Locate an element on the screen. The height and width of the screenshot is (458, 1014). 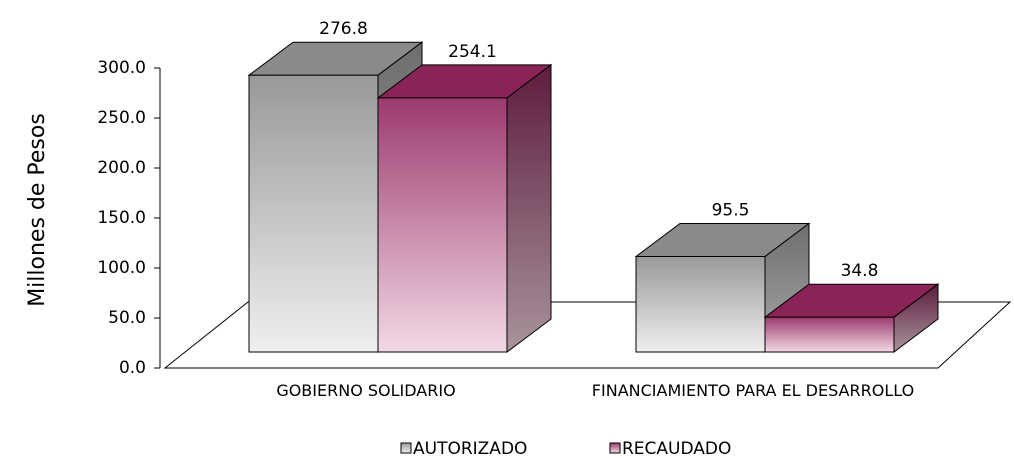
bar-side is located at coordinates (529, 208).